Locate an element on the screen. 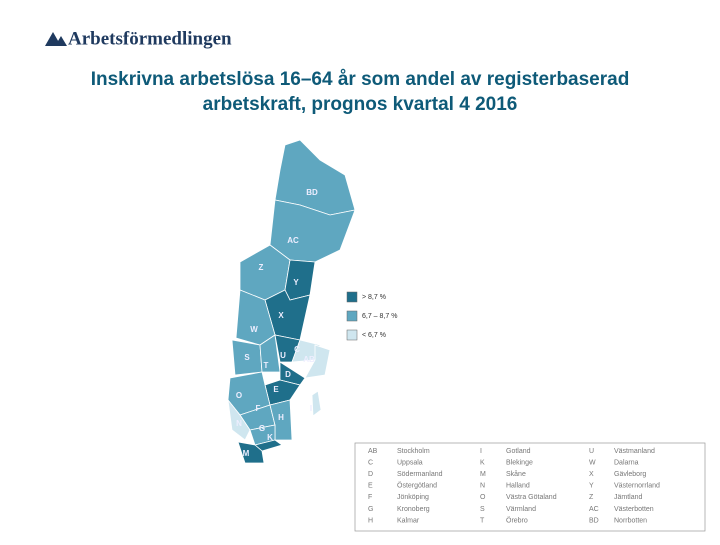 Image resolution: width=720 pixels, height=545 pixels. legend-label: > 8,7 % is located at coordinates (374, 297).